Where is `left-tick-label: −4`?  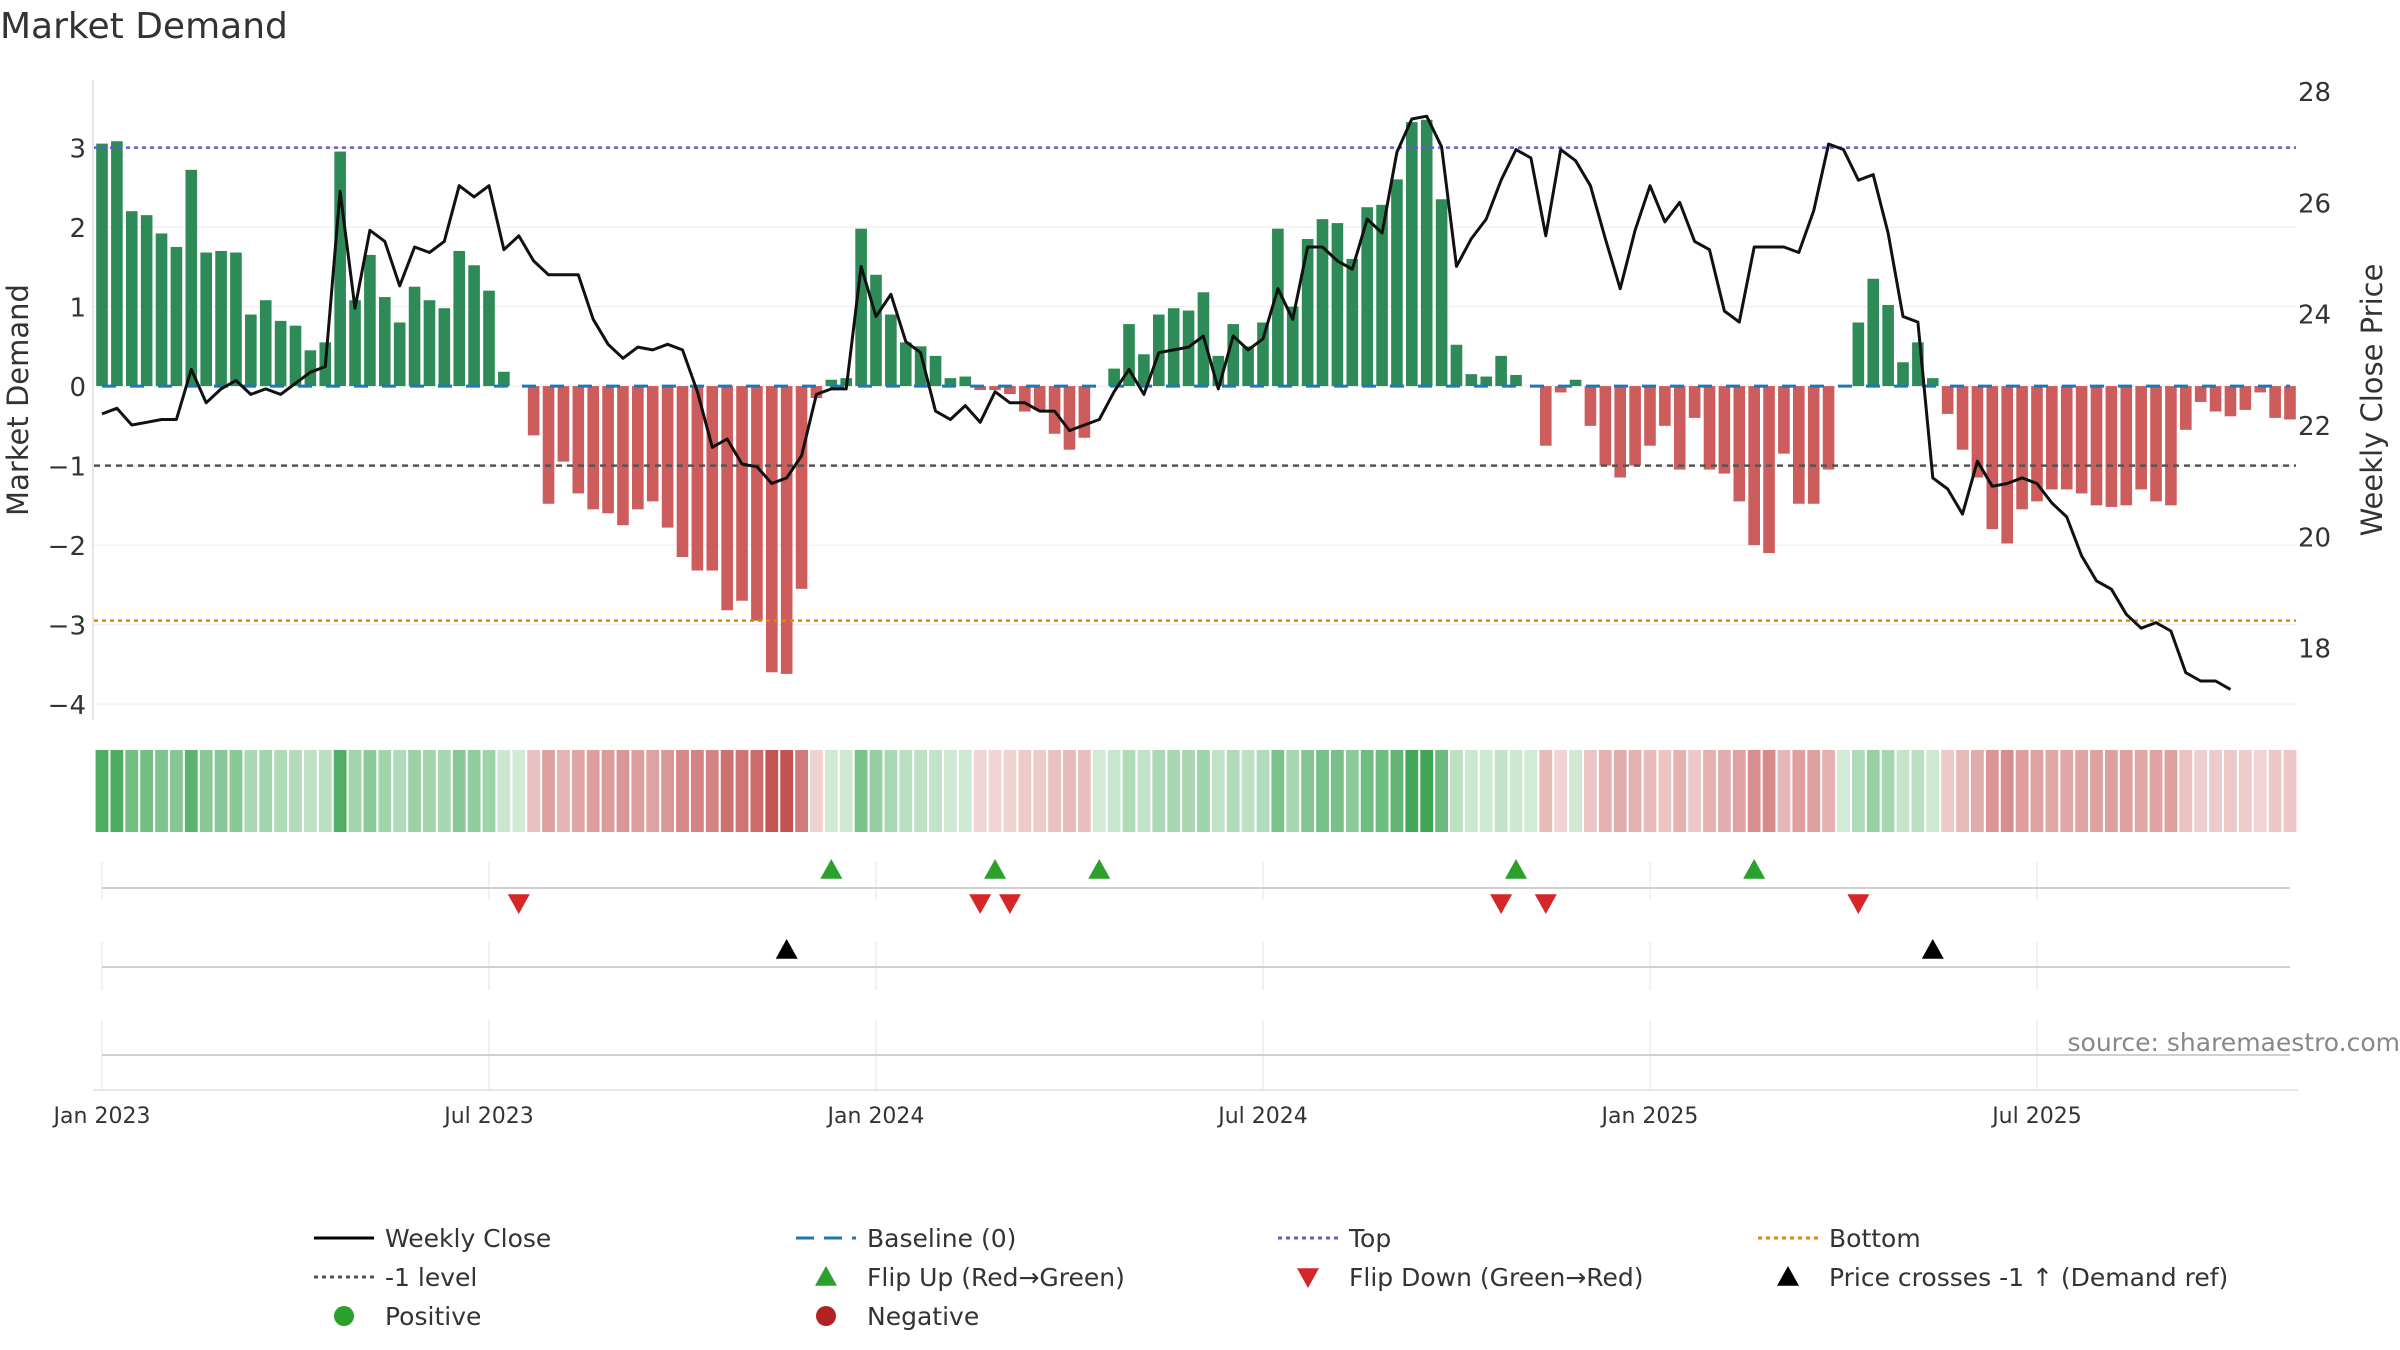 left-tick-label: −4 is located at coordinates (67, 706).